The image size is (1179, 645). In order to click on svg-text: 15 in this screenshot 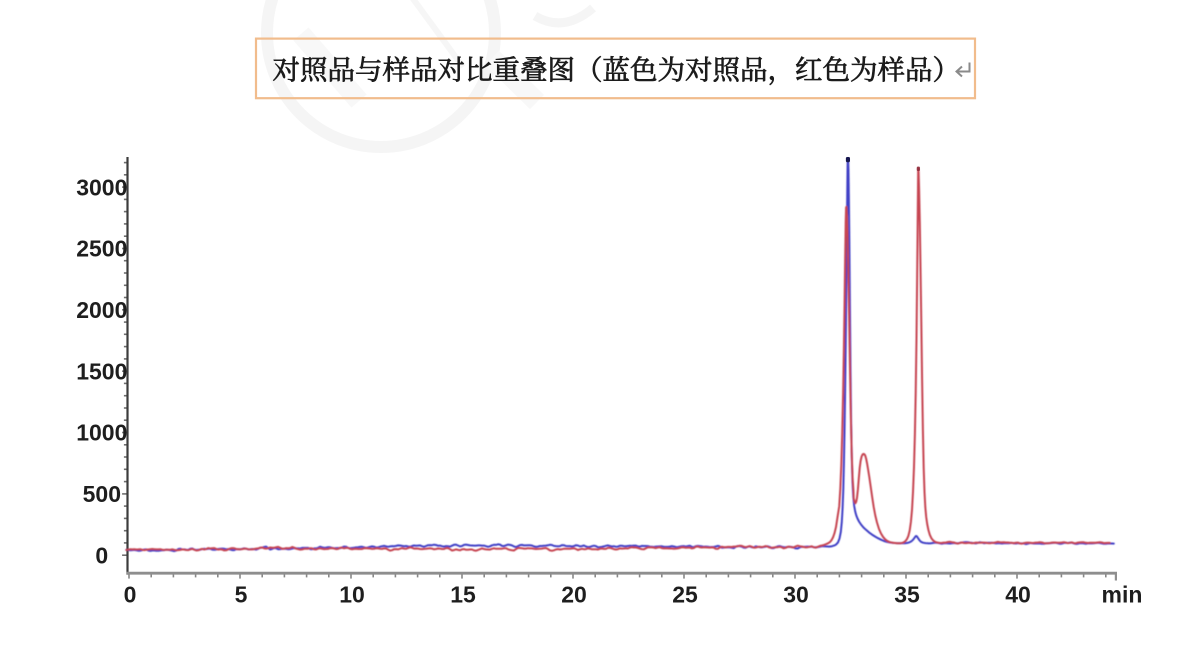, I will do `click(463, 594)`.